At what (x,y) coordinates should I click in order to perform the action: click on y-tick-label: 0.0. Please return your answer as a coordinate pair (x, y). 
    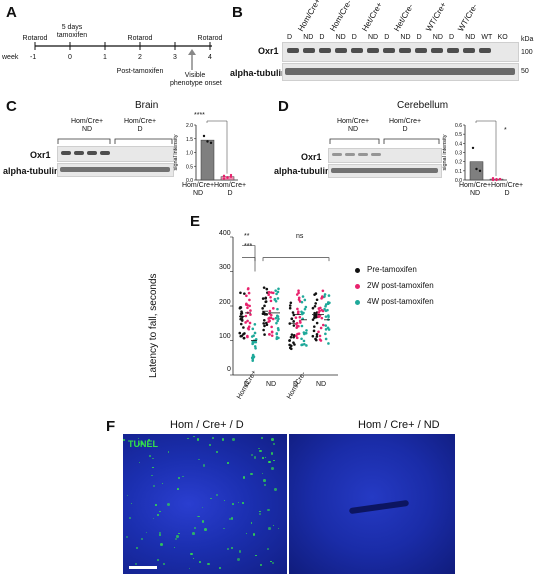
    Looking at the image, I should click on (458, 181).